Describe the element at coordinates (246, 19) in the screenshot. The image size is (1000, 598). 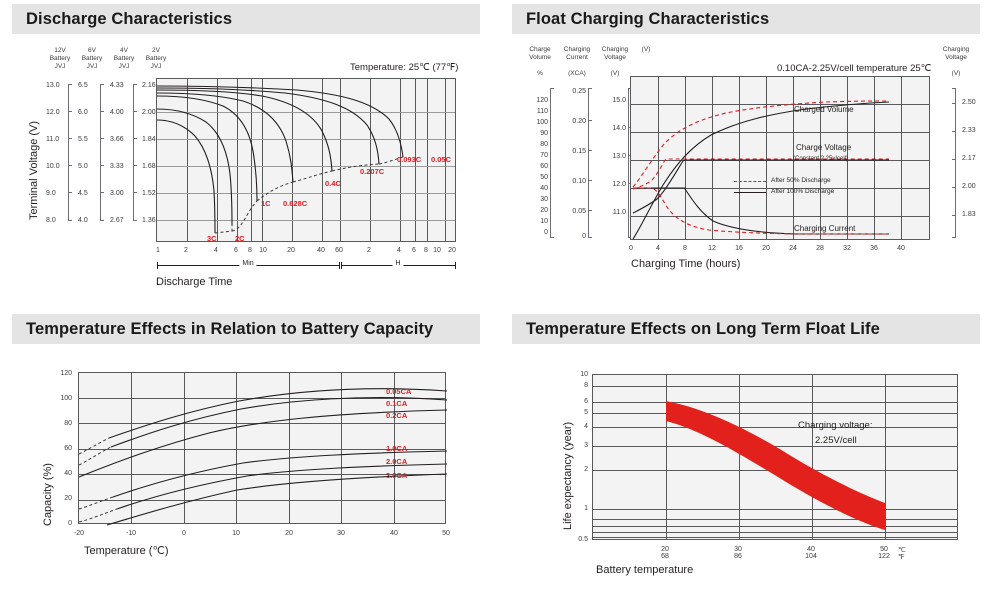
I see `discharge-title-bar: Discharge Characteristics` at that location.